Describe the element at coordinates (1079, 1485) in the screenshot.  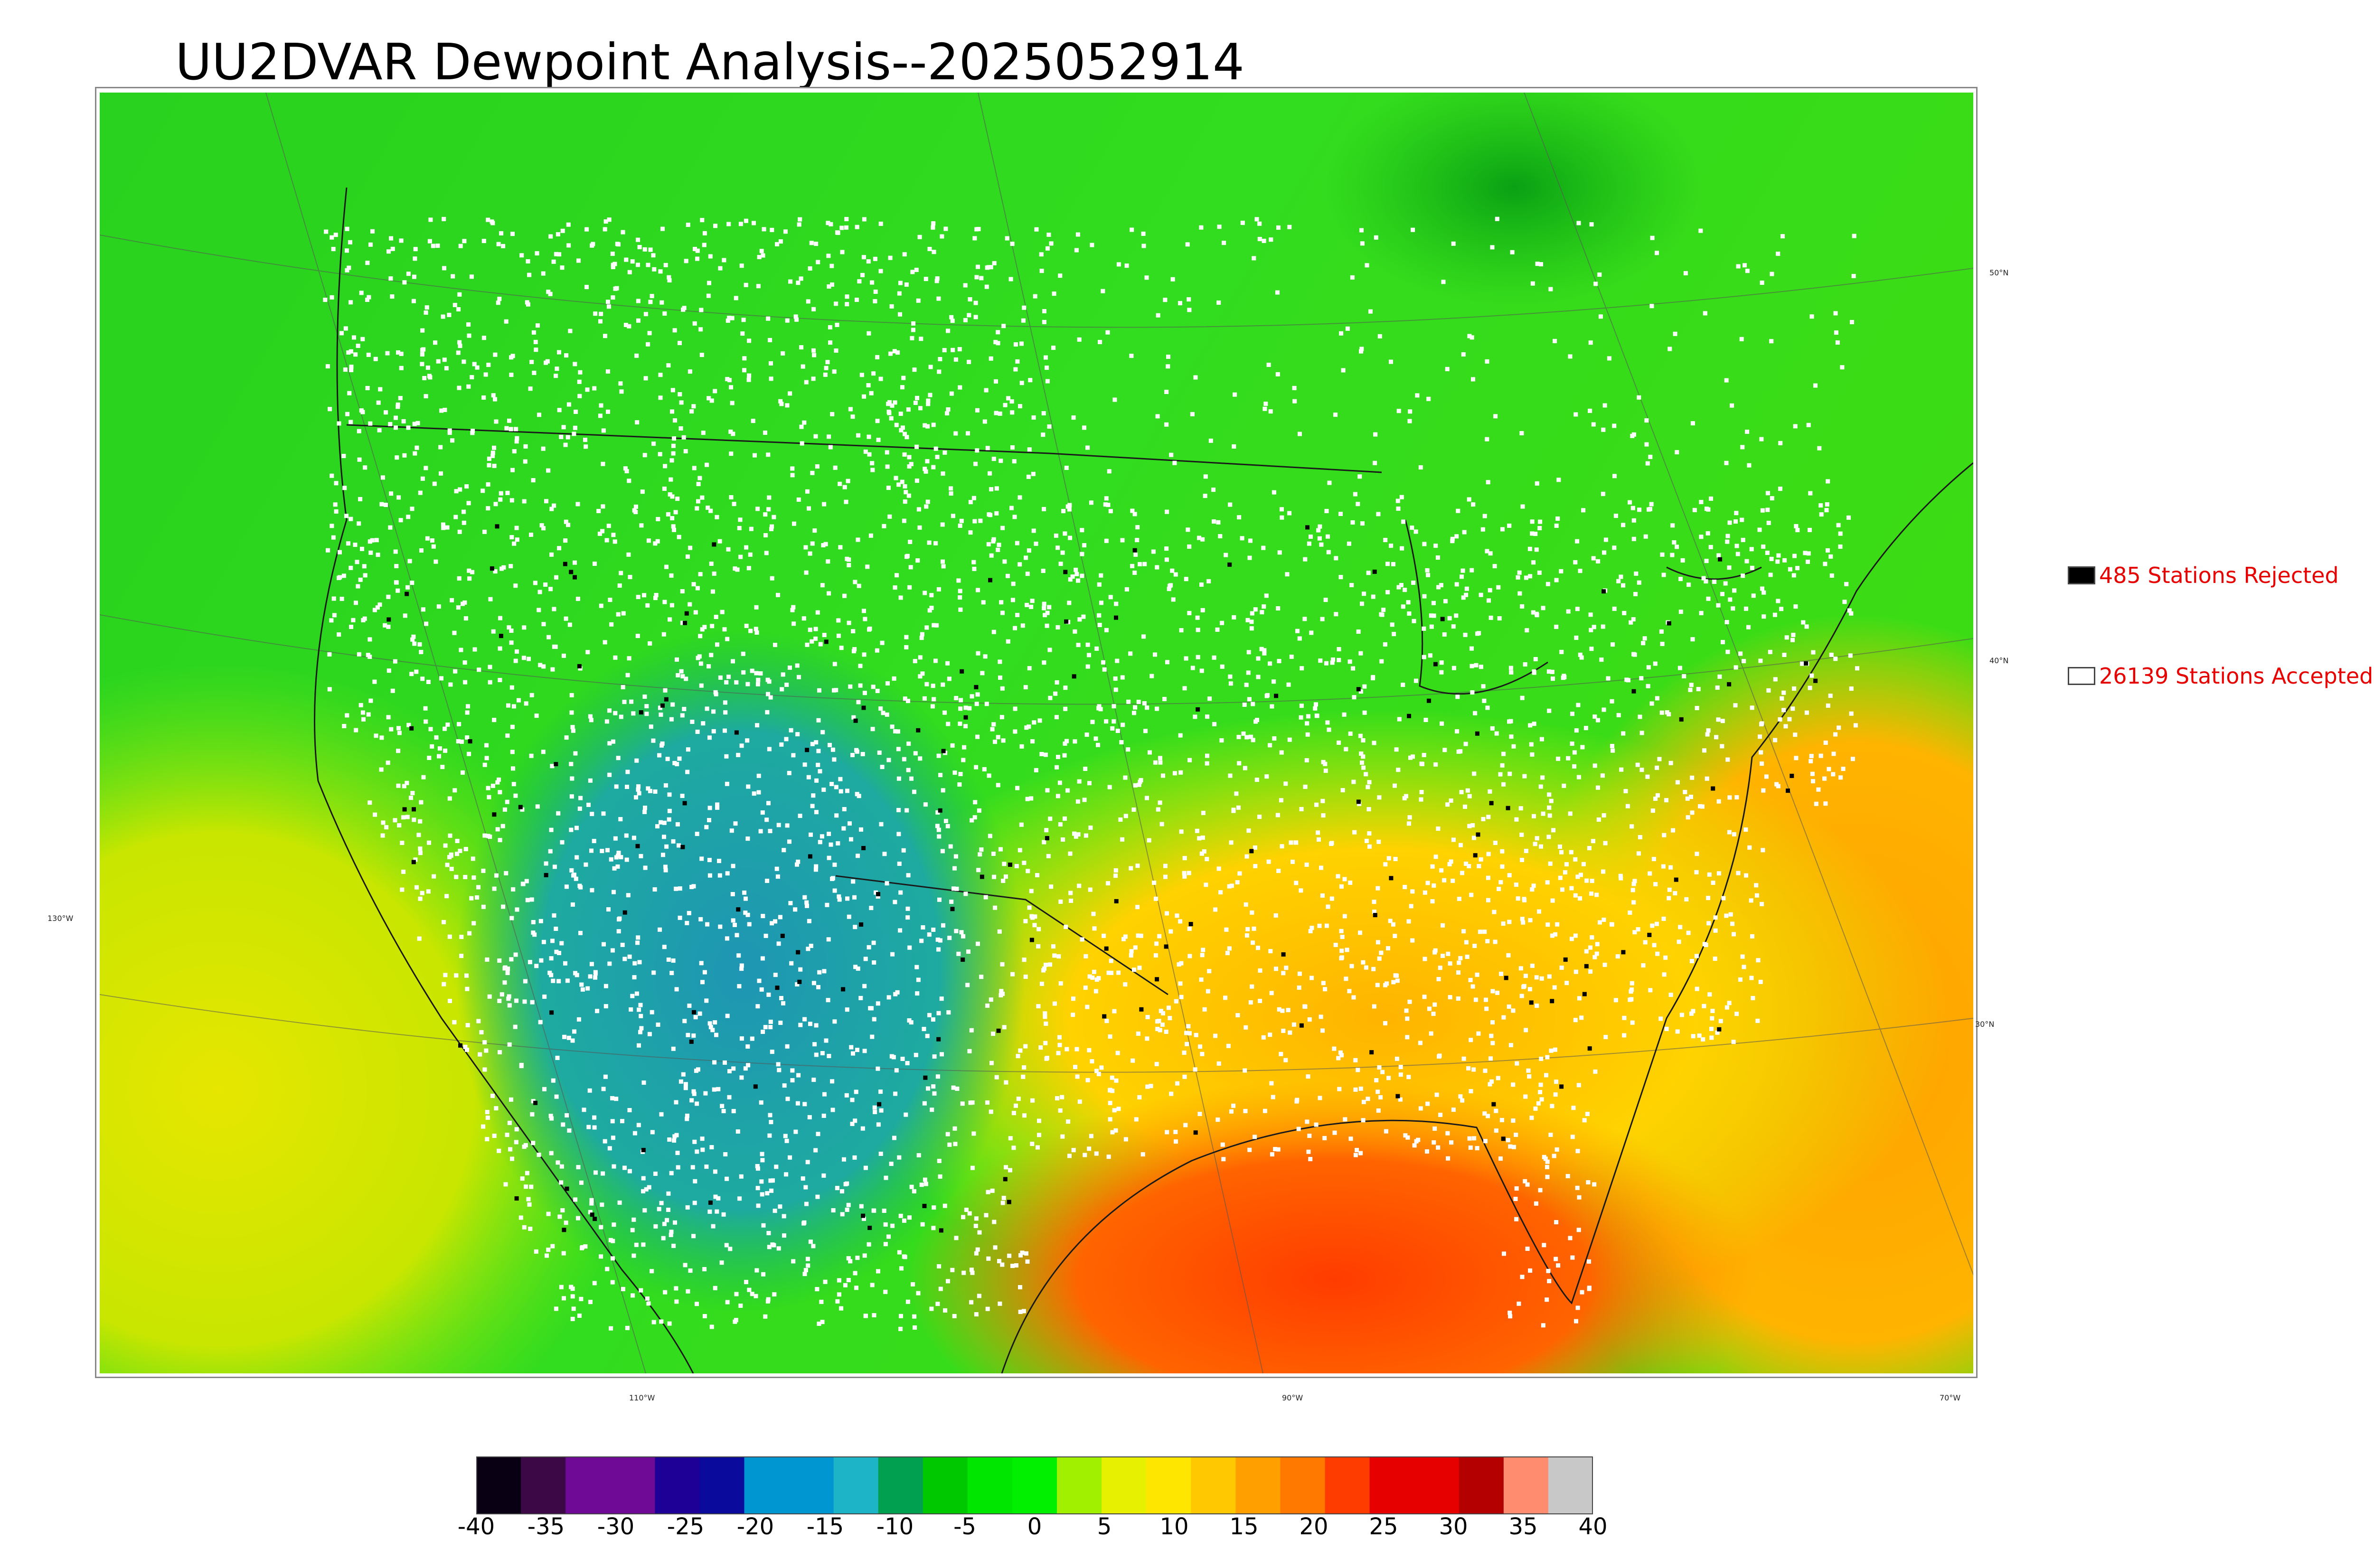
I see `colorbar-segment` at that location.